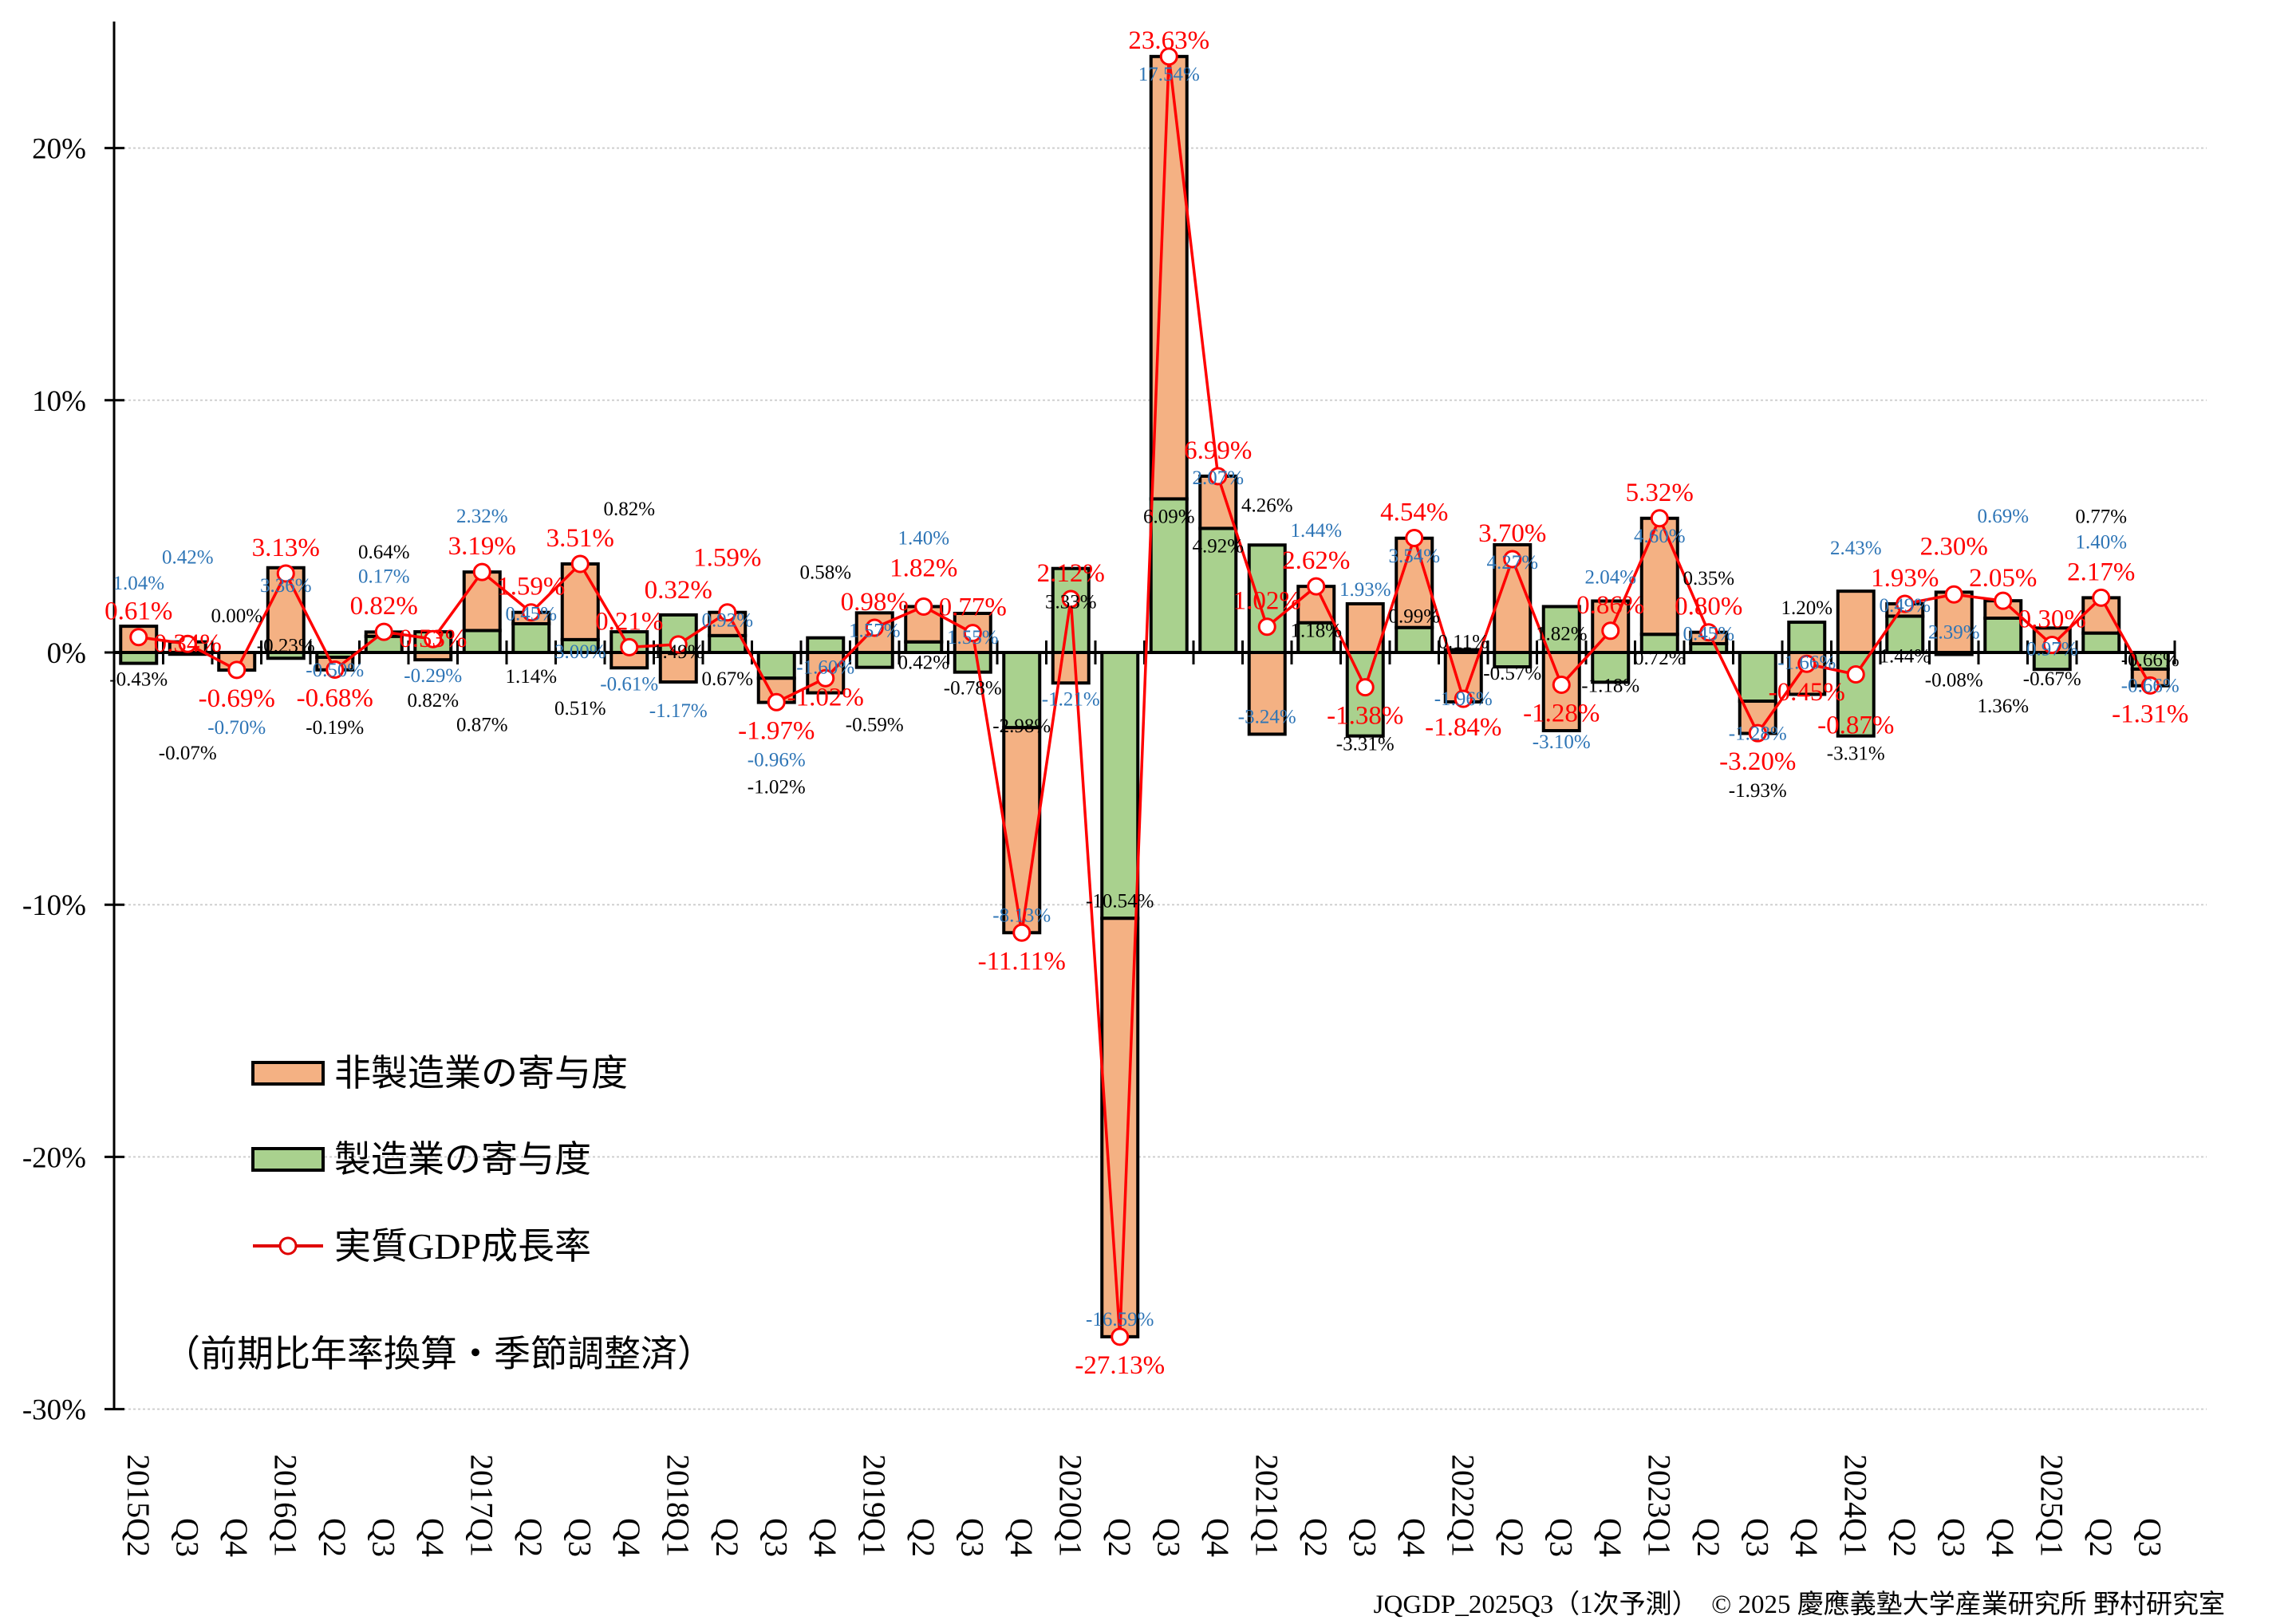 This screenshot has height=1624, width=2296. Describe the element at coordinates (1806, 608) in the screenshot. I see `data-label-manufacturing: 1.20%` at that location.